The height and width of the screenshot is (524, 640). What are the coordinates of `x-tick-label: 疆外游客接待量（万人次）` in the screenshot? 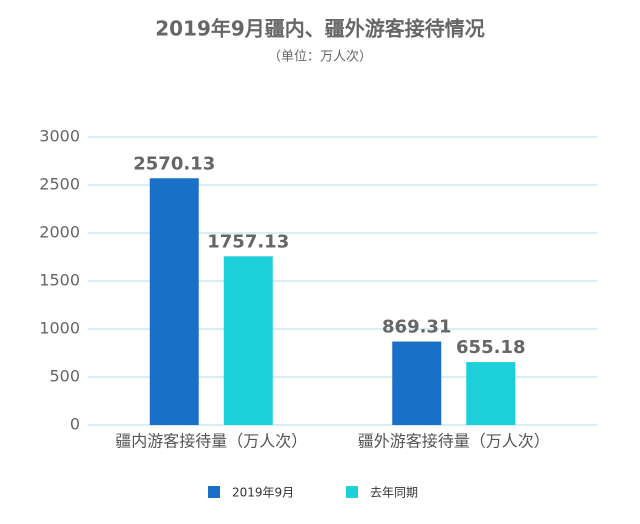 It's located at (454, 441).